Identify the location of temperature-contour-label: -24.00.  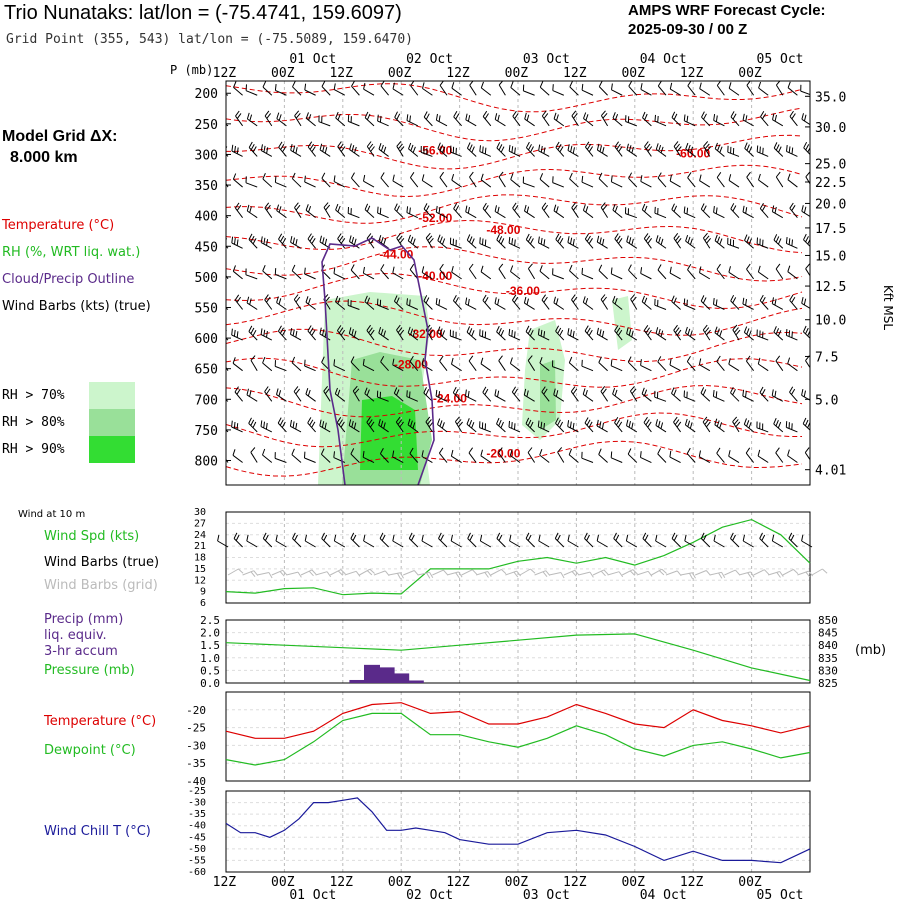
(450, 398).